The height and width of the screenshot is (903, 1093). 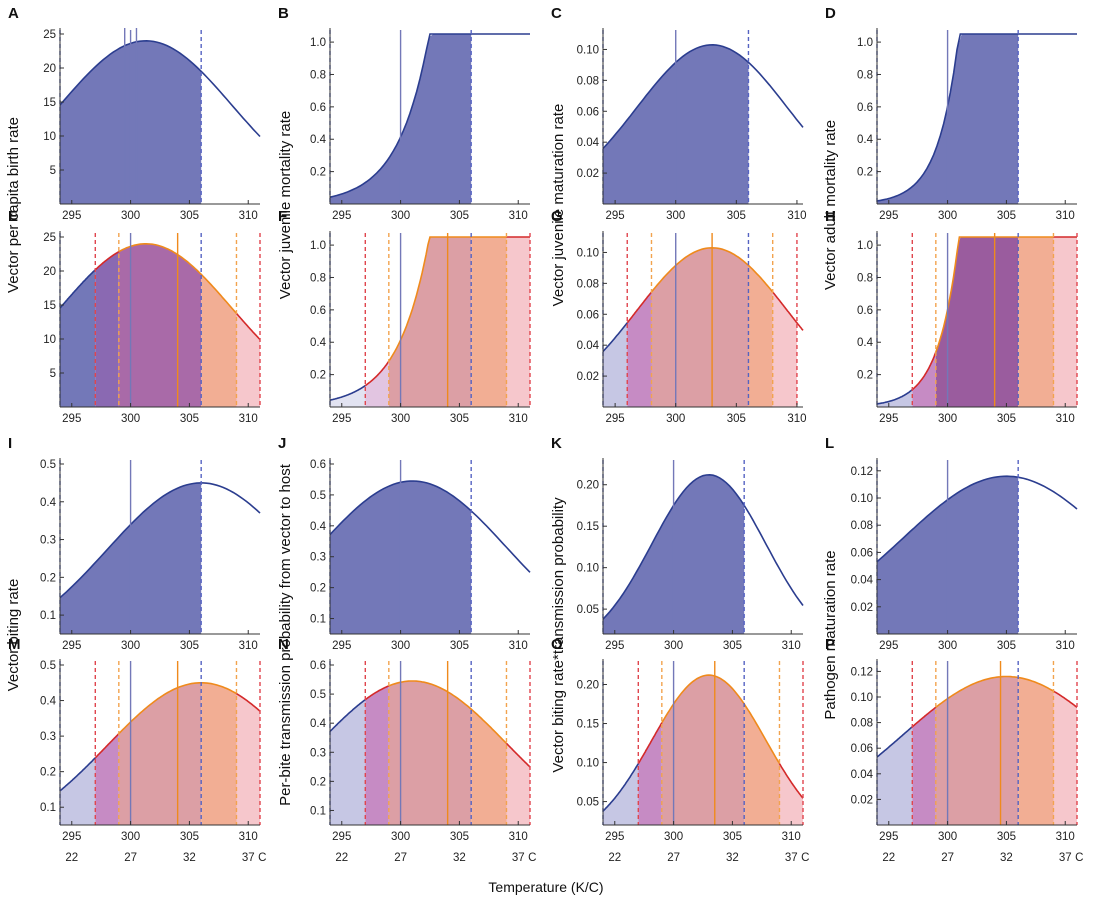 What do you see at coordinates (680, 750) in the screenshot?
I see `panel-o: O 0.05 0.10 0.15 0.20 295 300 305 310 22 27 32 37 C` at bounding box center [680, 750].